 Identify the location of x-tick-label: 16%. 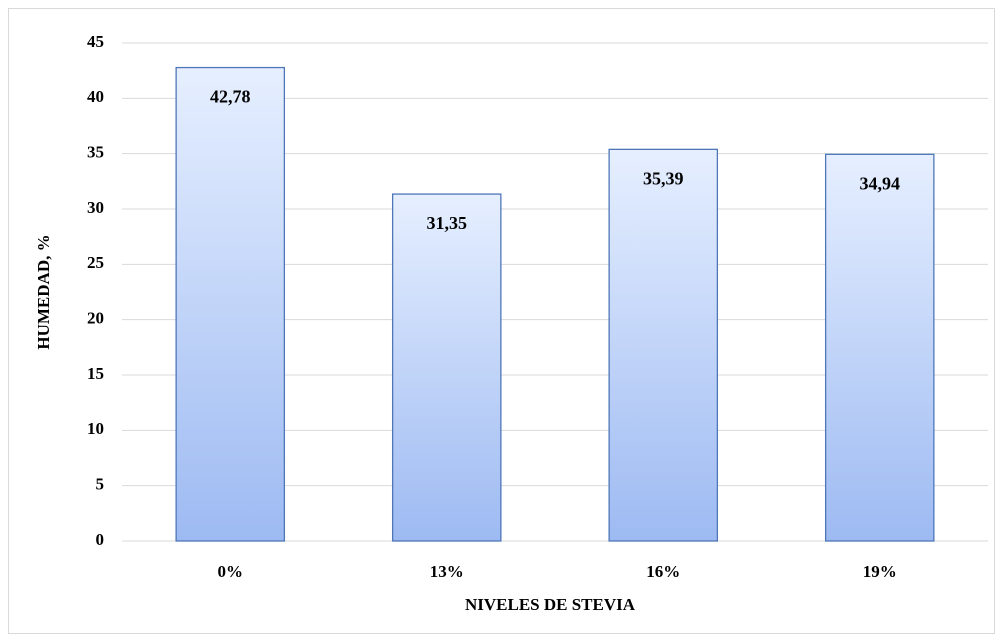
(663, 571).